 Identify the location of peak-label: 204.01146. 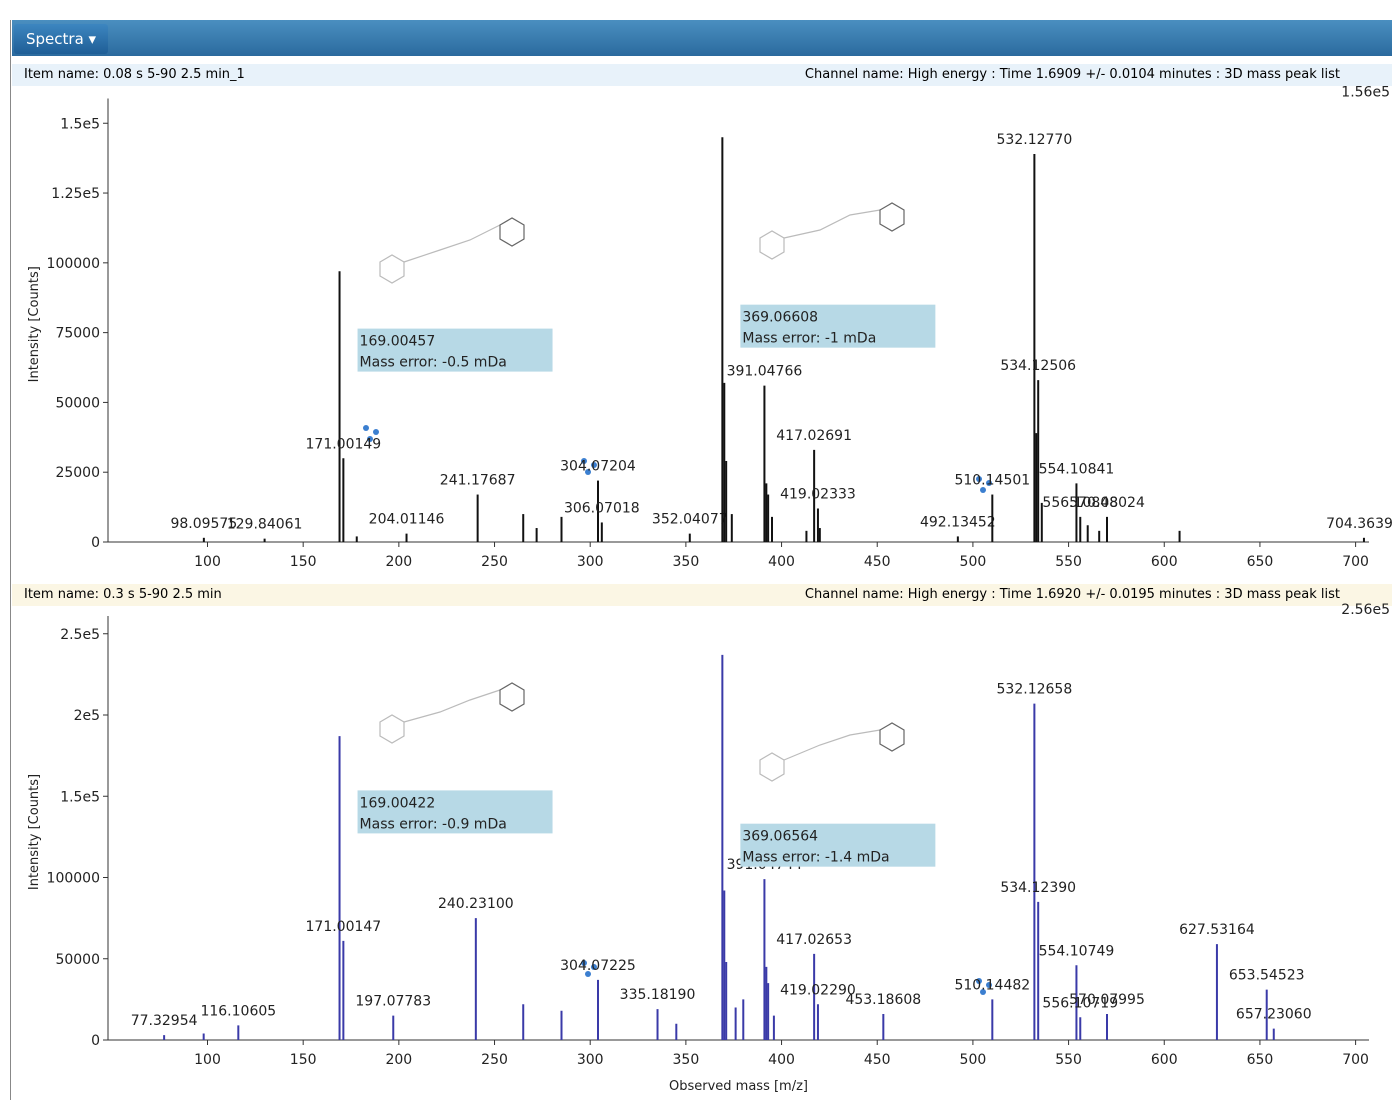
(407, 520).